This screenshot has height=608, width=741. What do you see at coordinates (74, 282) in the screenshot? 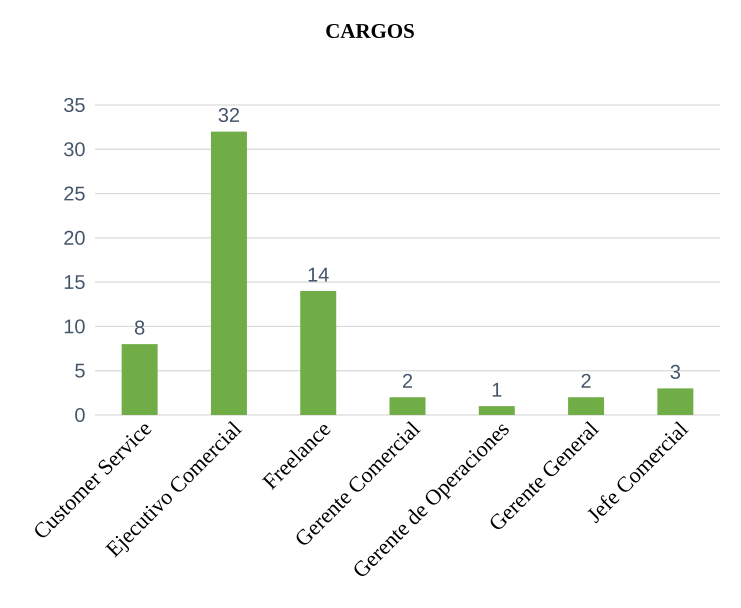
I see `y-tick-label: 15` at bounding box center [74, 282].